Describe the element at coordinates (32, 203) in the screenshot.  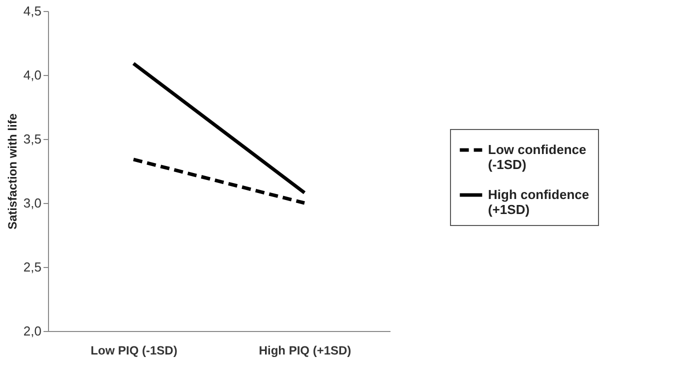
I see `y-tick-label: 3,0` at that location.